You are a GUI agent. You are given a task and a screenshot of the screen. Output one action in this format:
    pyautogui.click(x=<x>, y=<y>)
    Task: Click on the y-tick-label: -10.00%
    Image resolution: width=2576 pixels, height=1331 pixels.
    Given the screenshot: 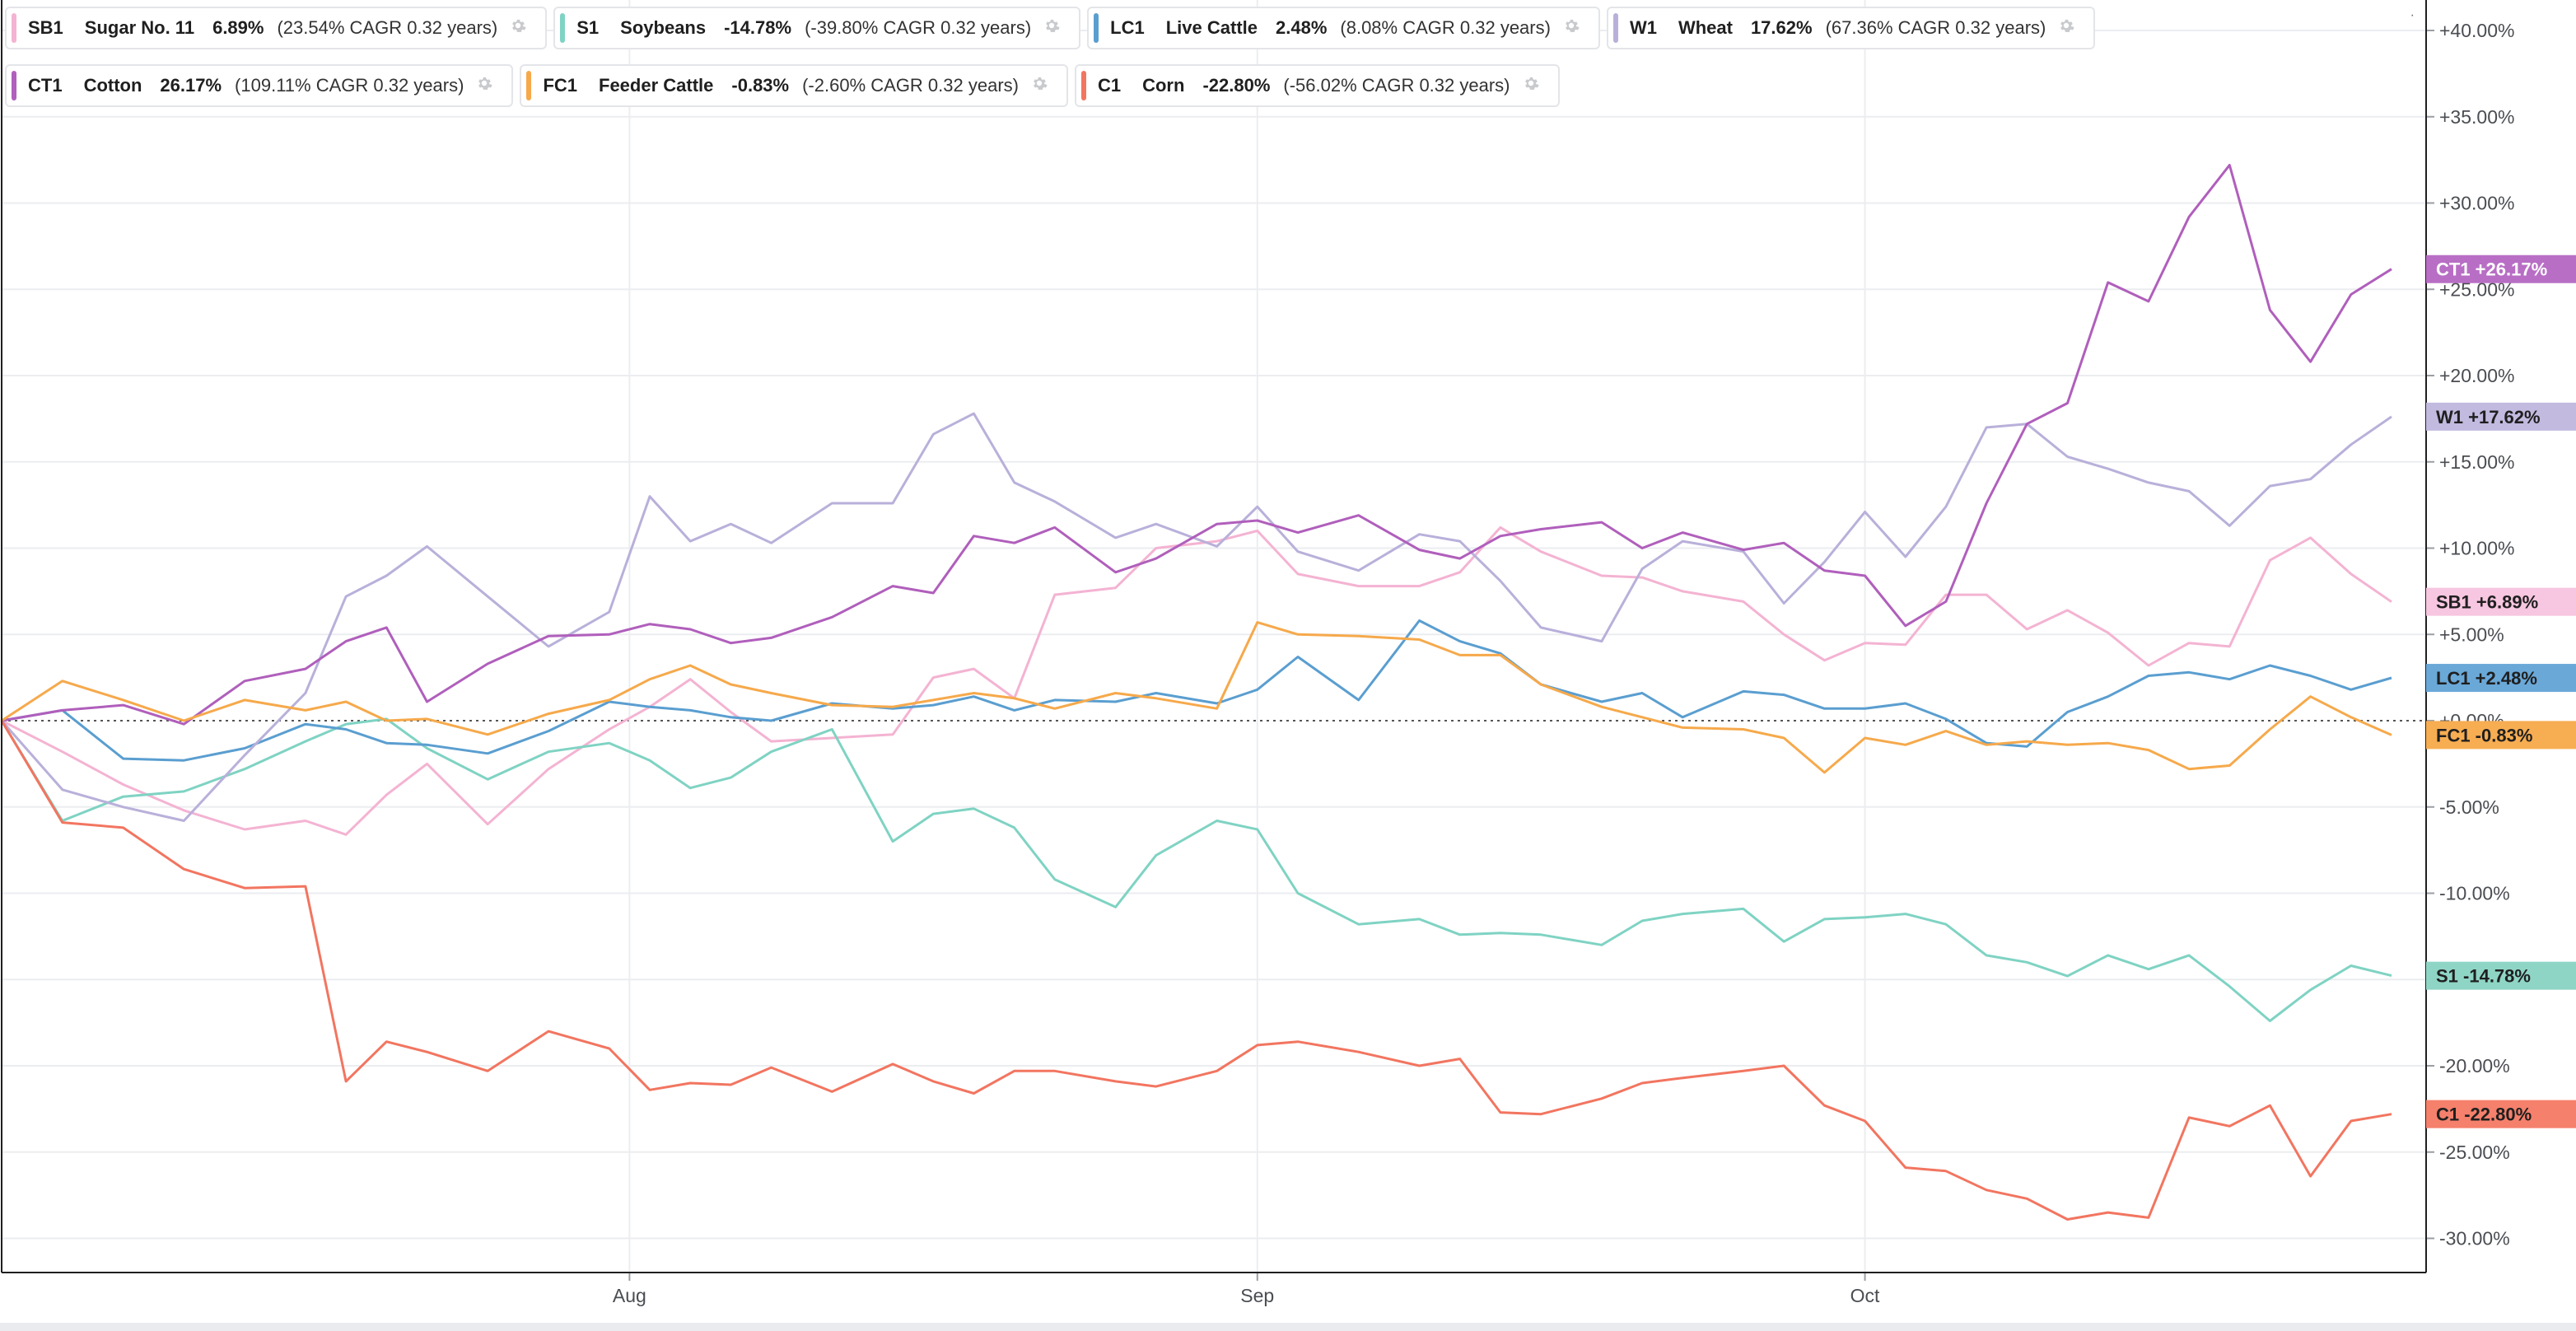 What is the action you would take?
    pyautogui.click(x=2474, y=893)
    